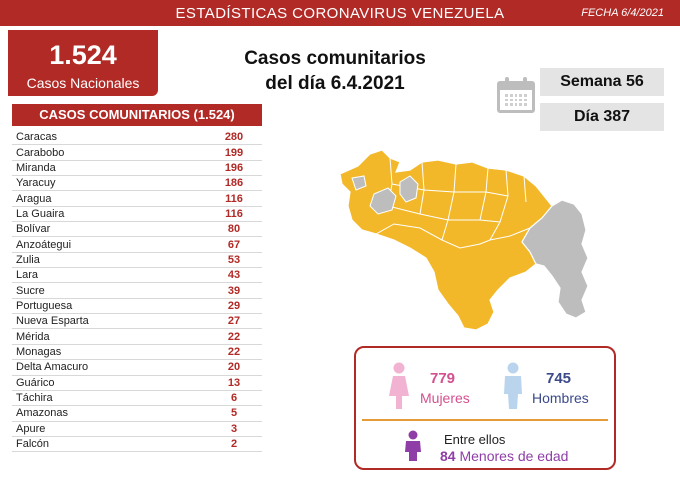 This screenshot has width=680, height=481. I want to click on table-row: Yaracuy 186, so click(137, 184).